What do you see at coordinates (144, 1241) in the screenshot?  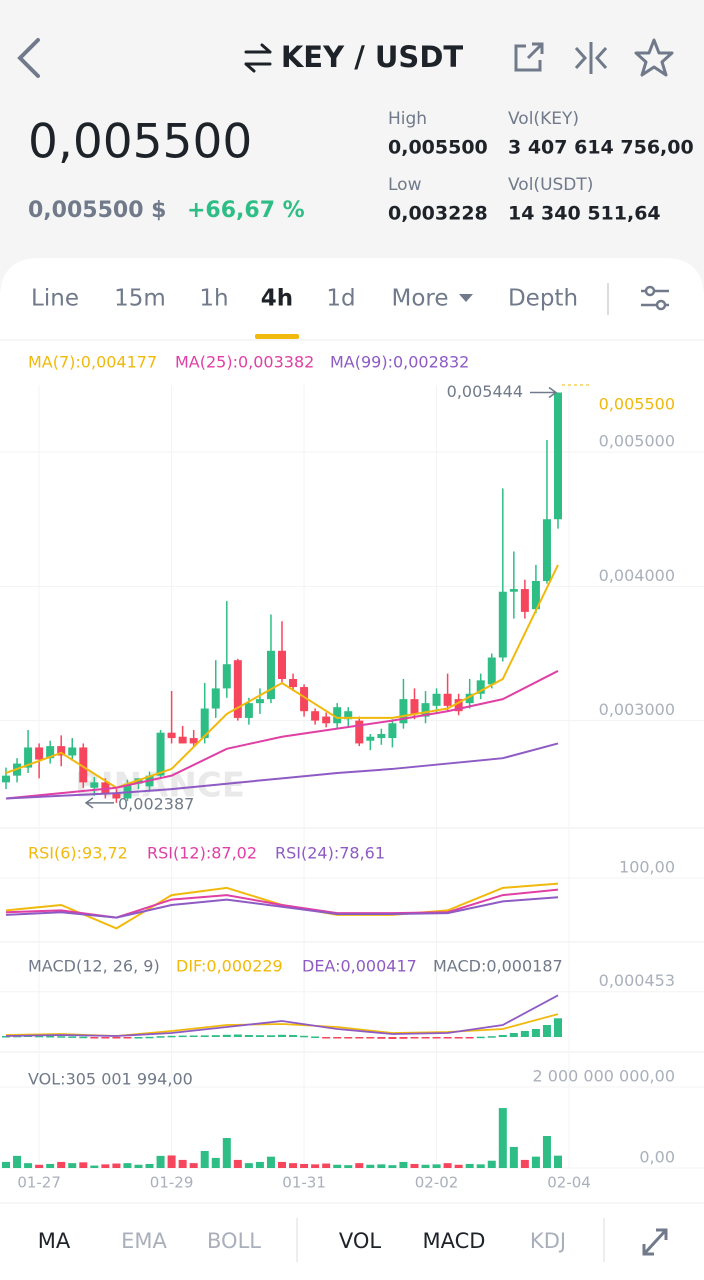 I see `indicator-tab: EMA` at bounding box center [144, 1241].